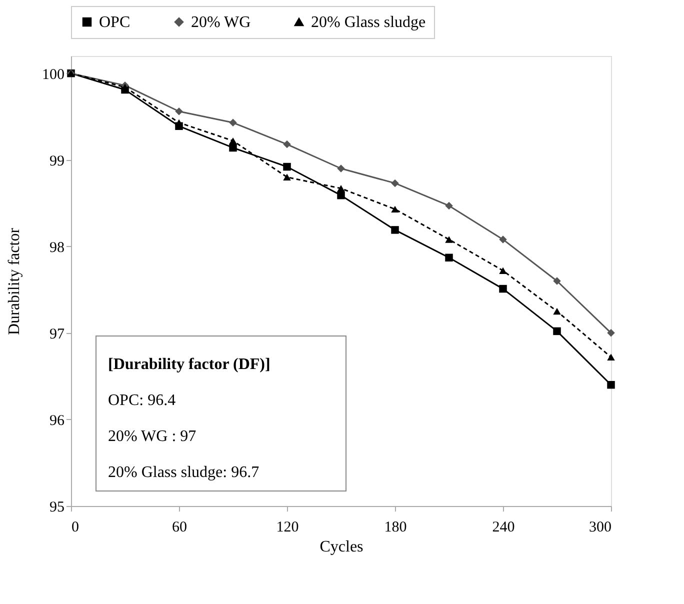 Image resolution: width=684 pixels, height=604 pixels. What do you see at coordinates (114, 22) in the screenshot?
I see `legend-label: OPC` at bounding box center [114, 22].